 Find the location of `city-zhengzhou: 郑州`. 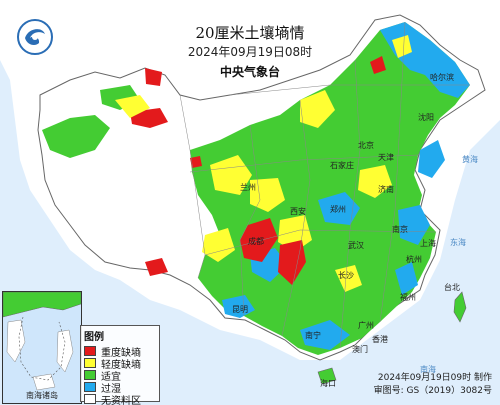

city-zhengzhou: 郑州 is located at coordinates (338, 209).